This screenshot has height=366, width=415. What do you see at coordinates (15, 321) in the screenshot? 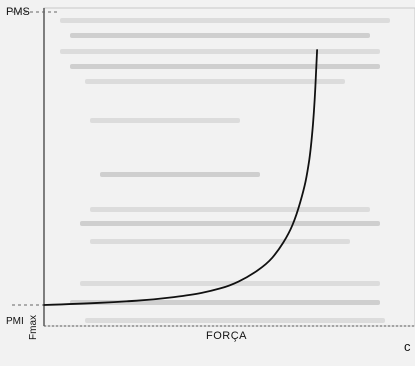
I see `y-tick-label-pmi: PMI` at bounding box center [15, 321].